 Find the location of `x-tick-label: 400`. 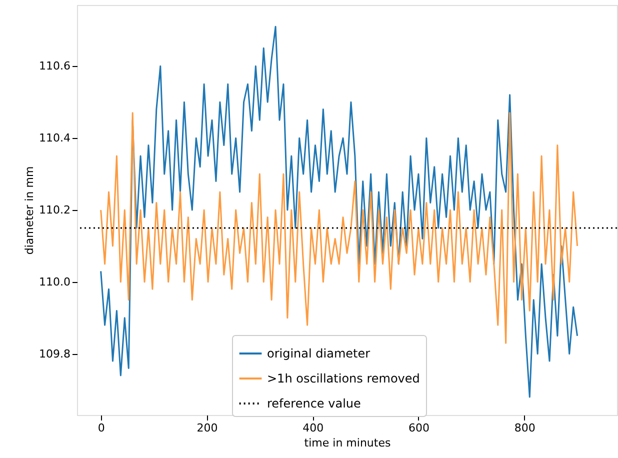

x-tick-label: 400 is located at coordinates (313, 428).